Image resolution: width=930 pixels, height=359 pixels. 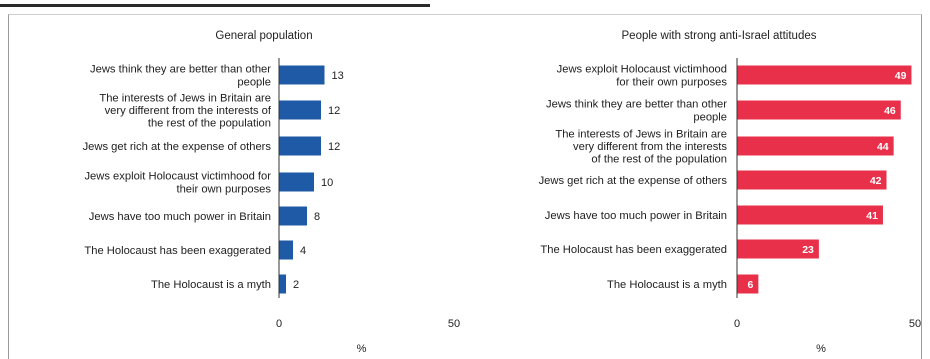 What do you see at coordinates (327, 183) in the screenshot?
I see `data-label: 10` at bounding box center [327, 183].